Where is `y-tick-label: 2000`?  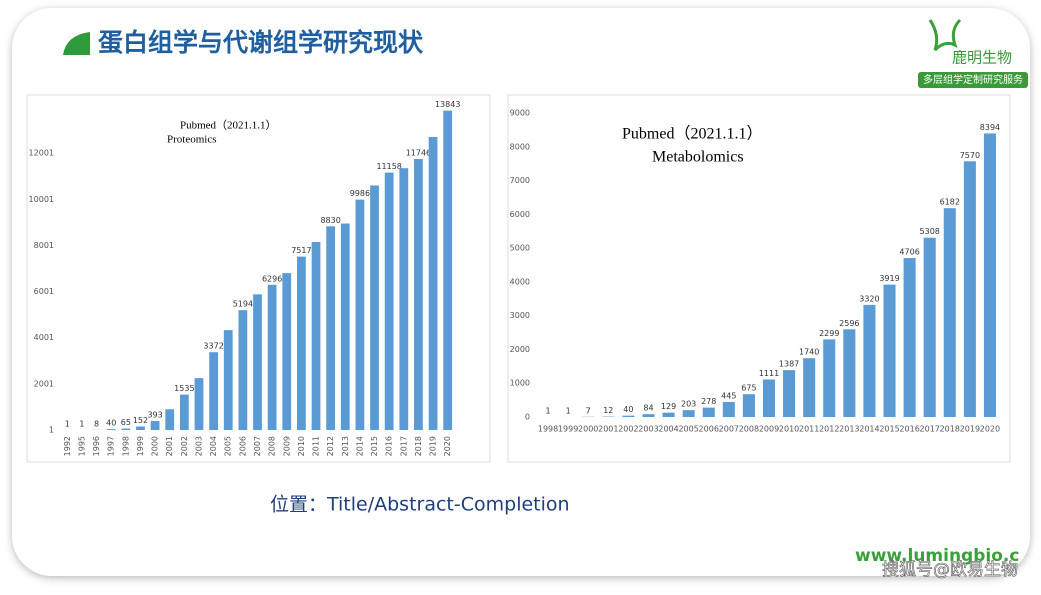
y-tick-label: 2000 is located at coordinates (520, 349).